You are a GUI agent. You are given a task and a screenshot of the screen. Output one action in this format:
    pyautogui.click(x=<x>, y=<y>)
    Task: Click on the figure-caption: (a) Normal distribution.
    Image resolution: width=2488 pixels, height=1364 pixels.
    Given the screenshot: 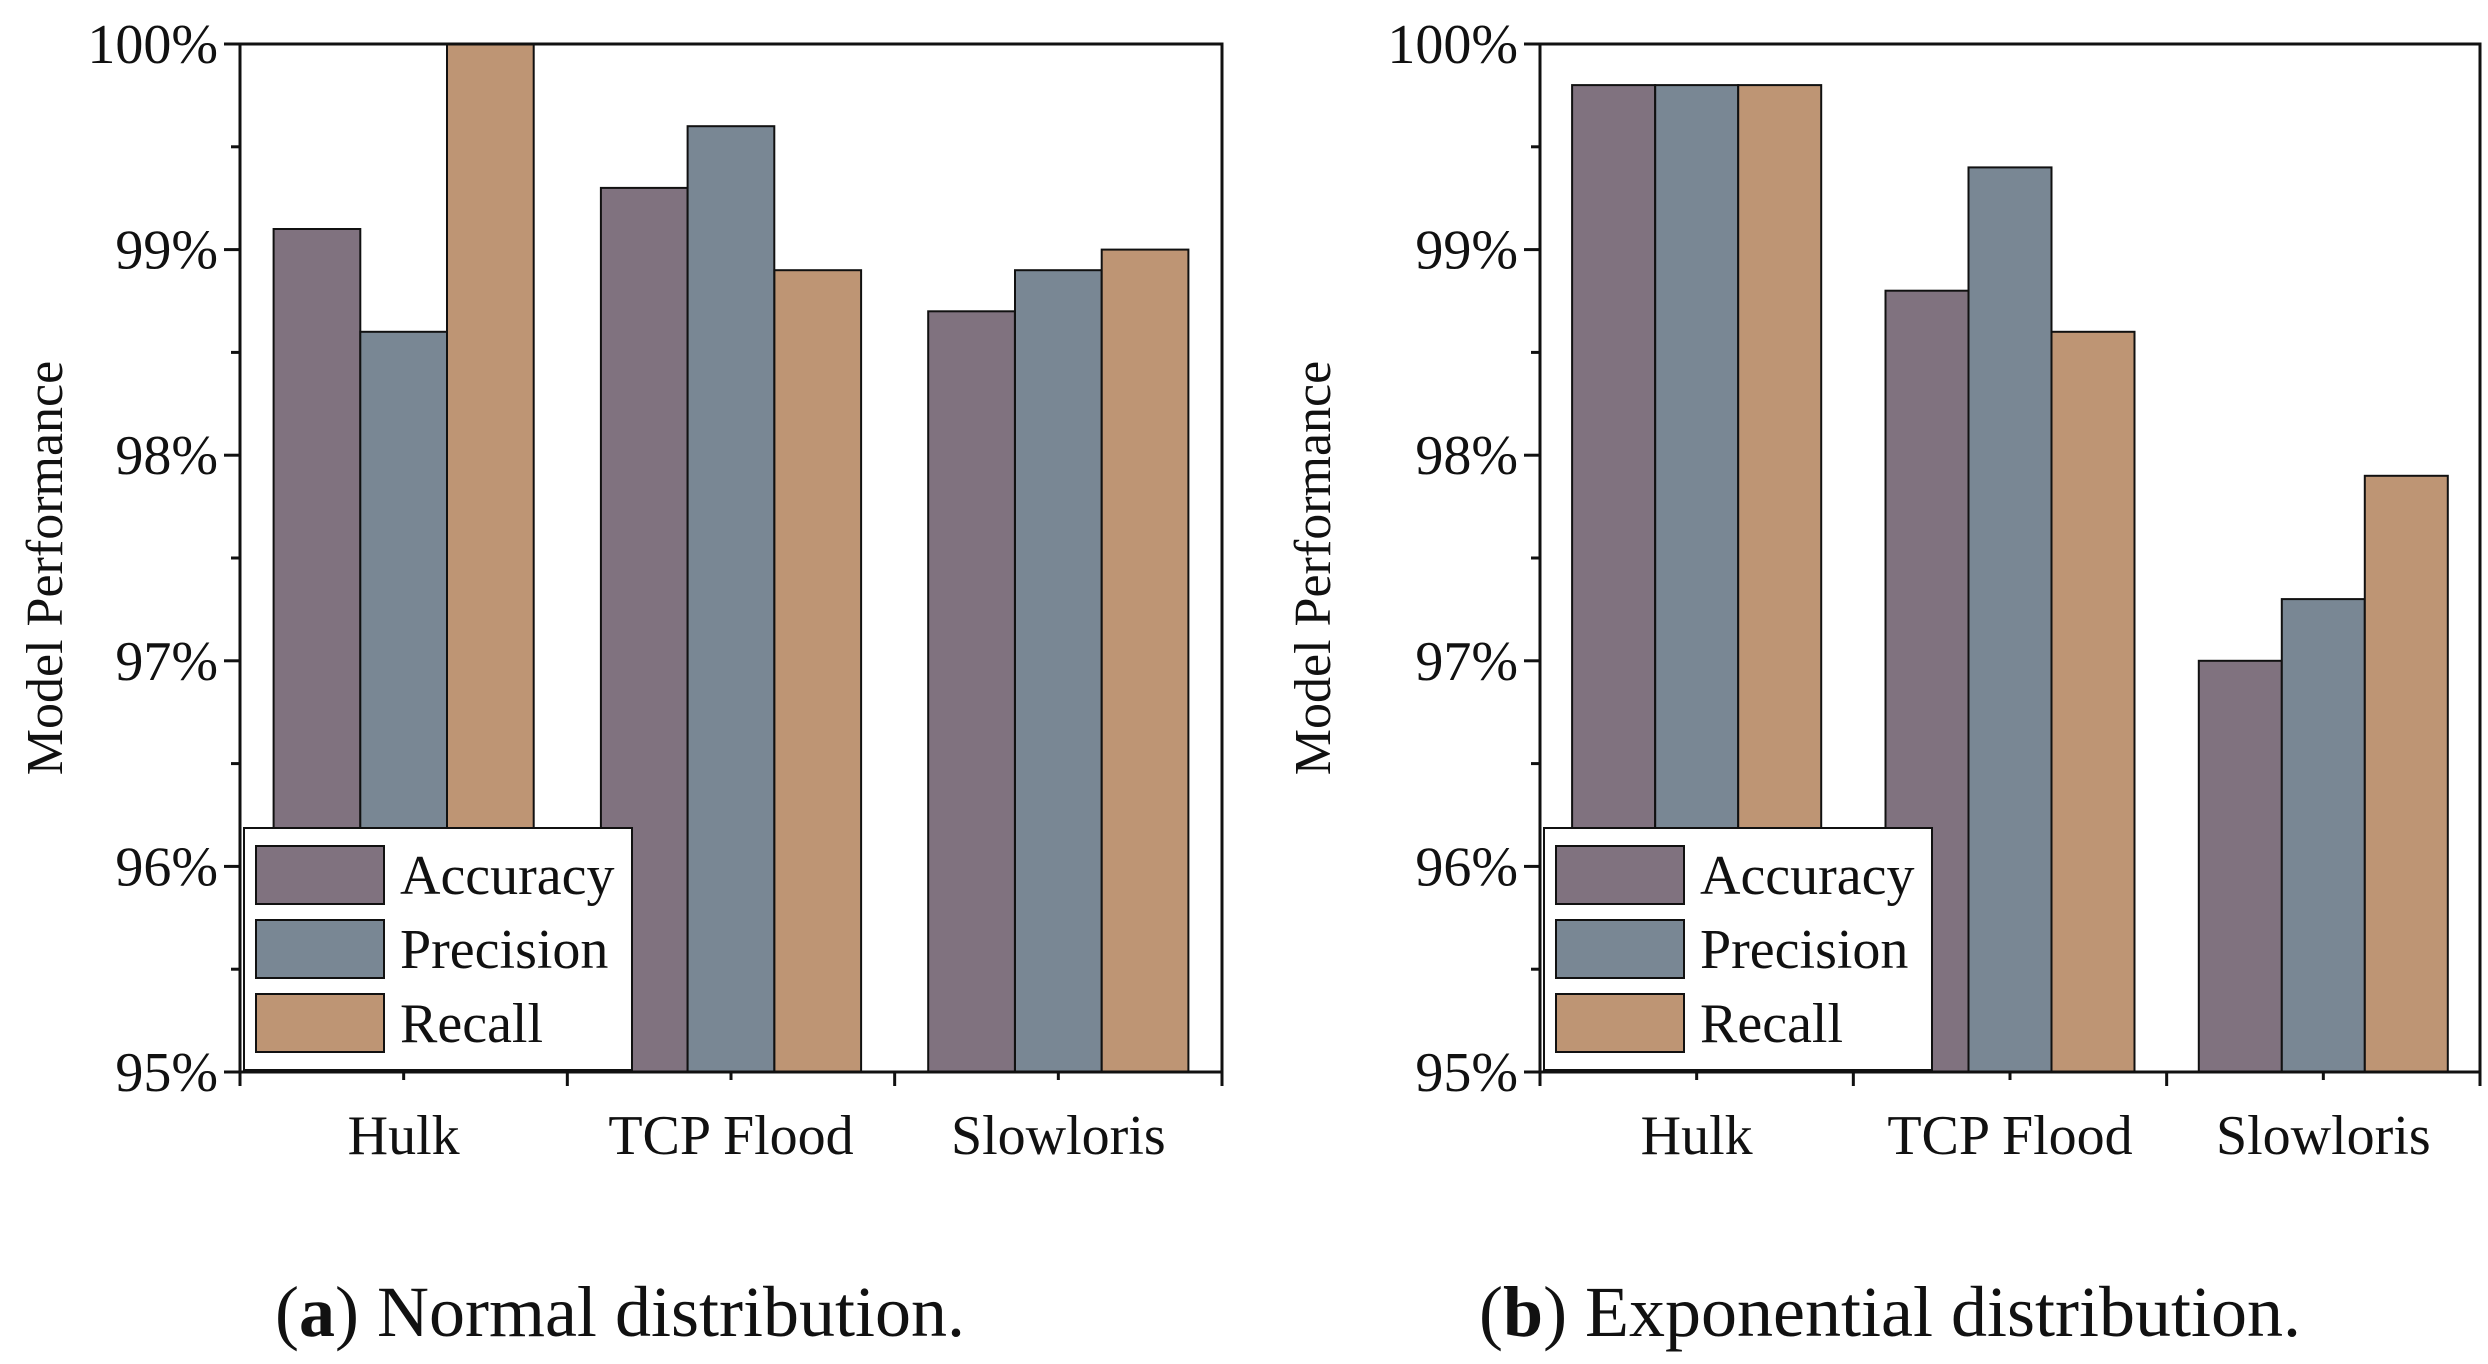 What is the action you would take?
    pyautogui.click(x=620, y=1312)
    